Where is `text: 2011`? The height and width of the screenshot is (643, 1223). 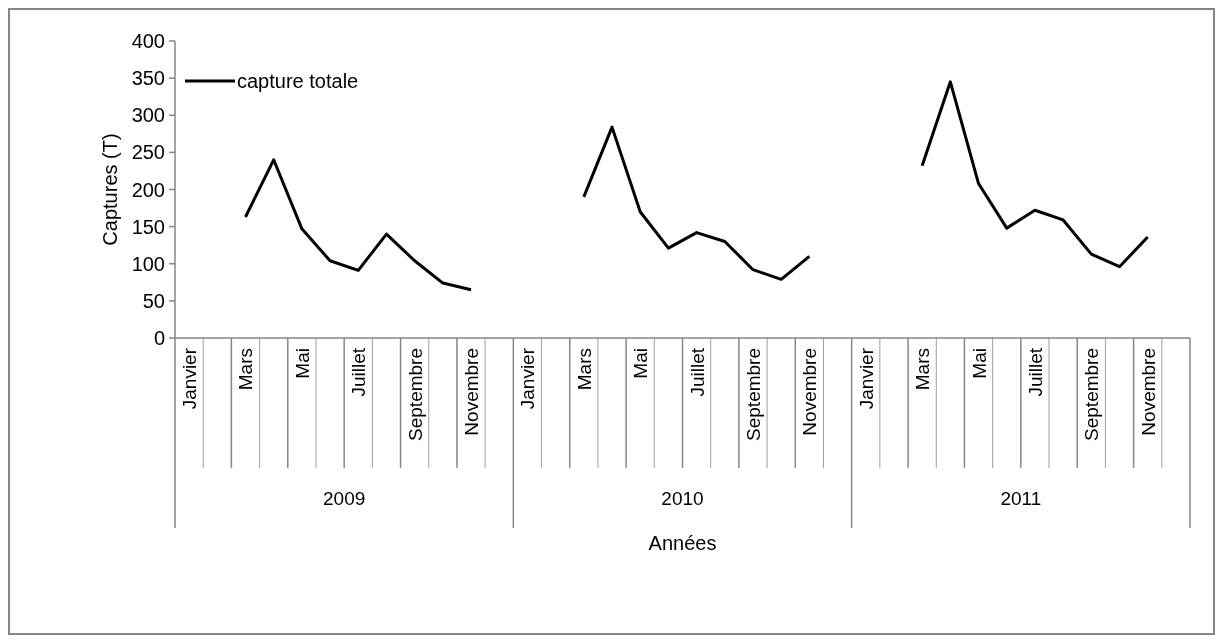
text: 2011 is located at coordinates (1021, 498).